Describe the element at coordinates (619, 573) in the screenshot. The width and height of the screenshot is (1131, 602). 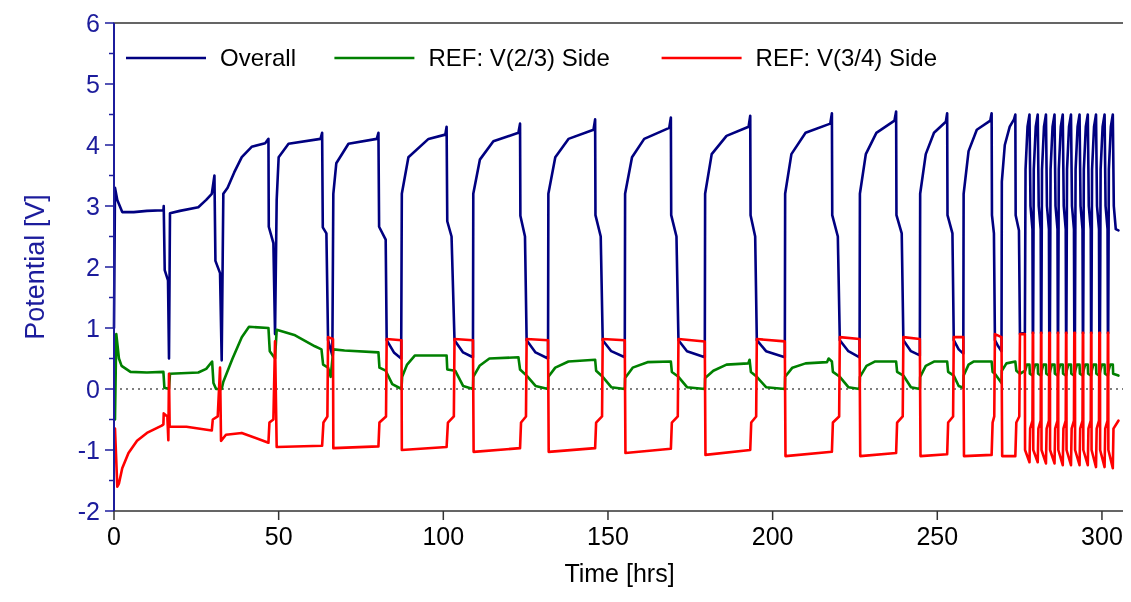
I see `x-axis-title: Time [hrs]` at that location.